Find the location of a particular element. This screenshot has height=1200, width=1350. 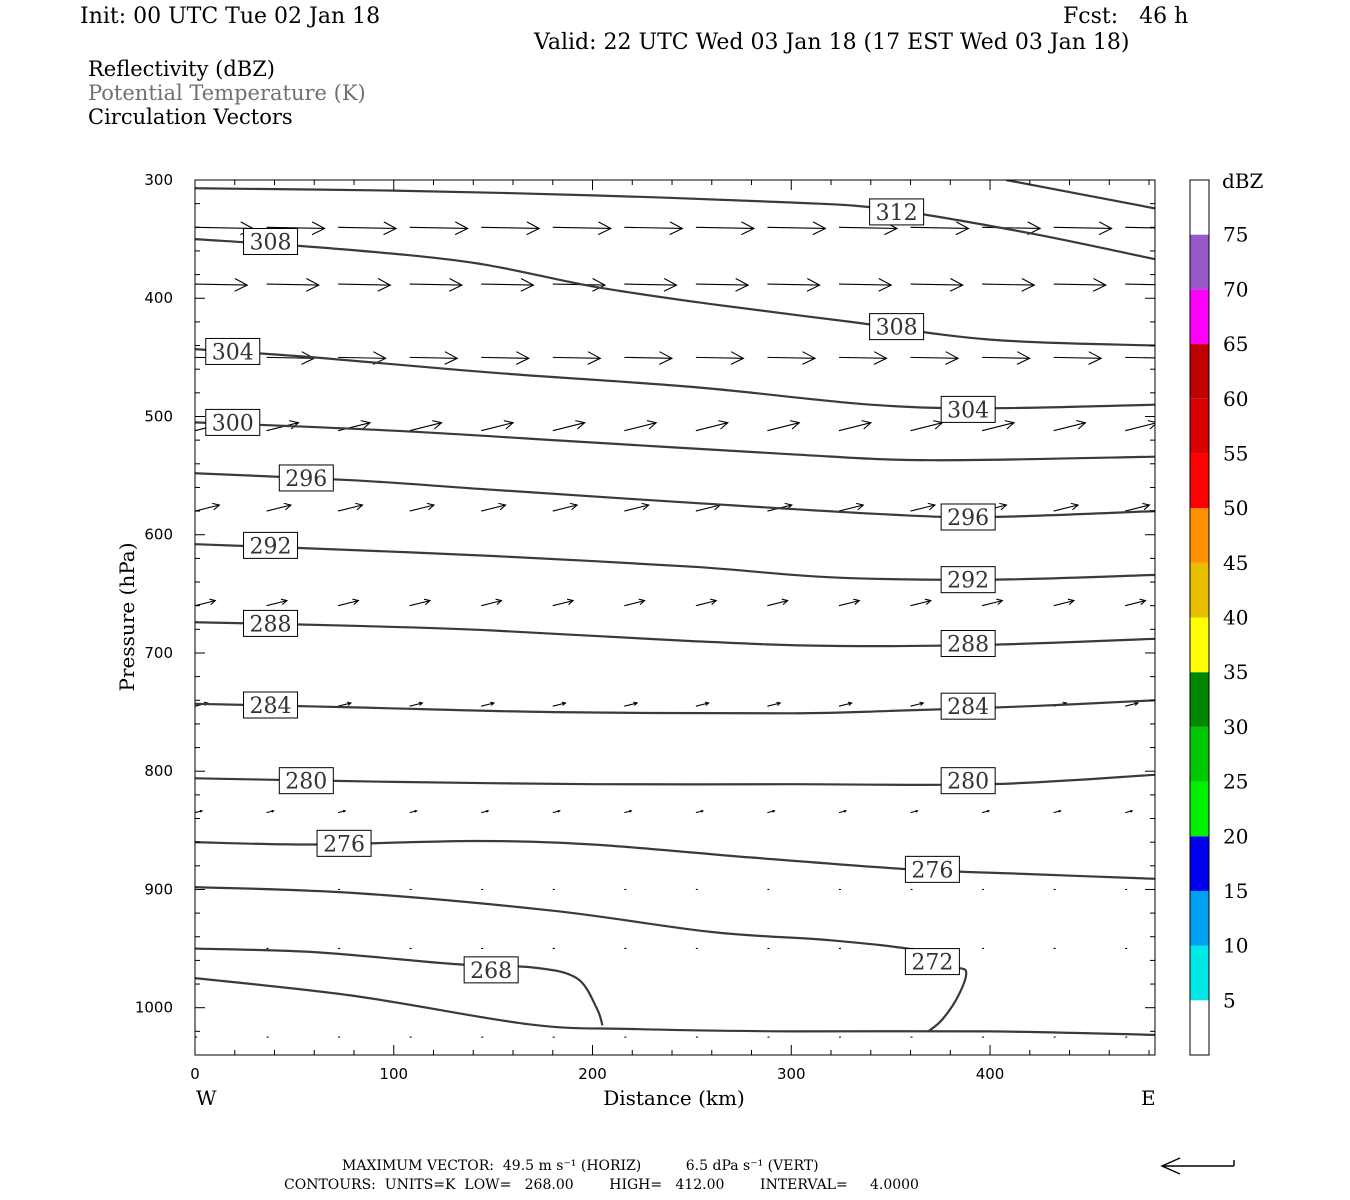

contour-label-308: 308 is located at coordinates (271, 241).